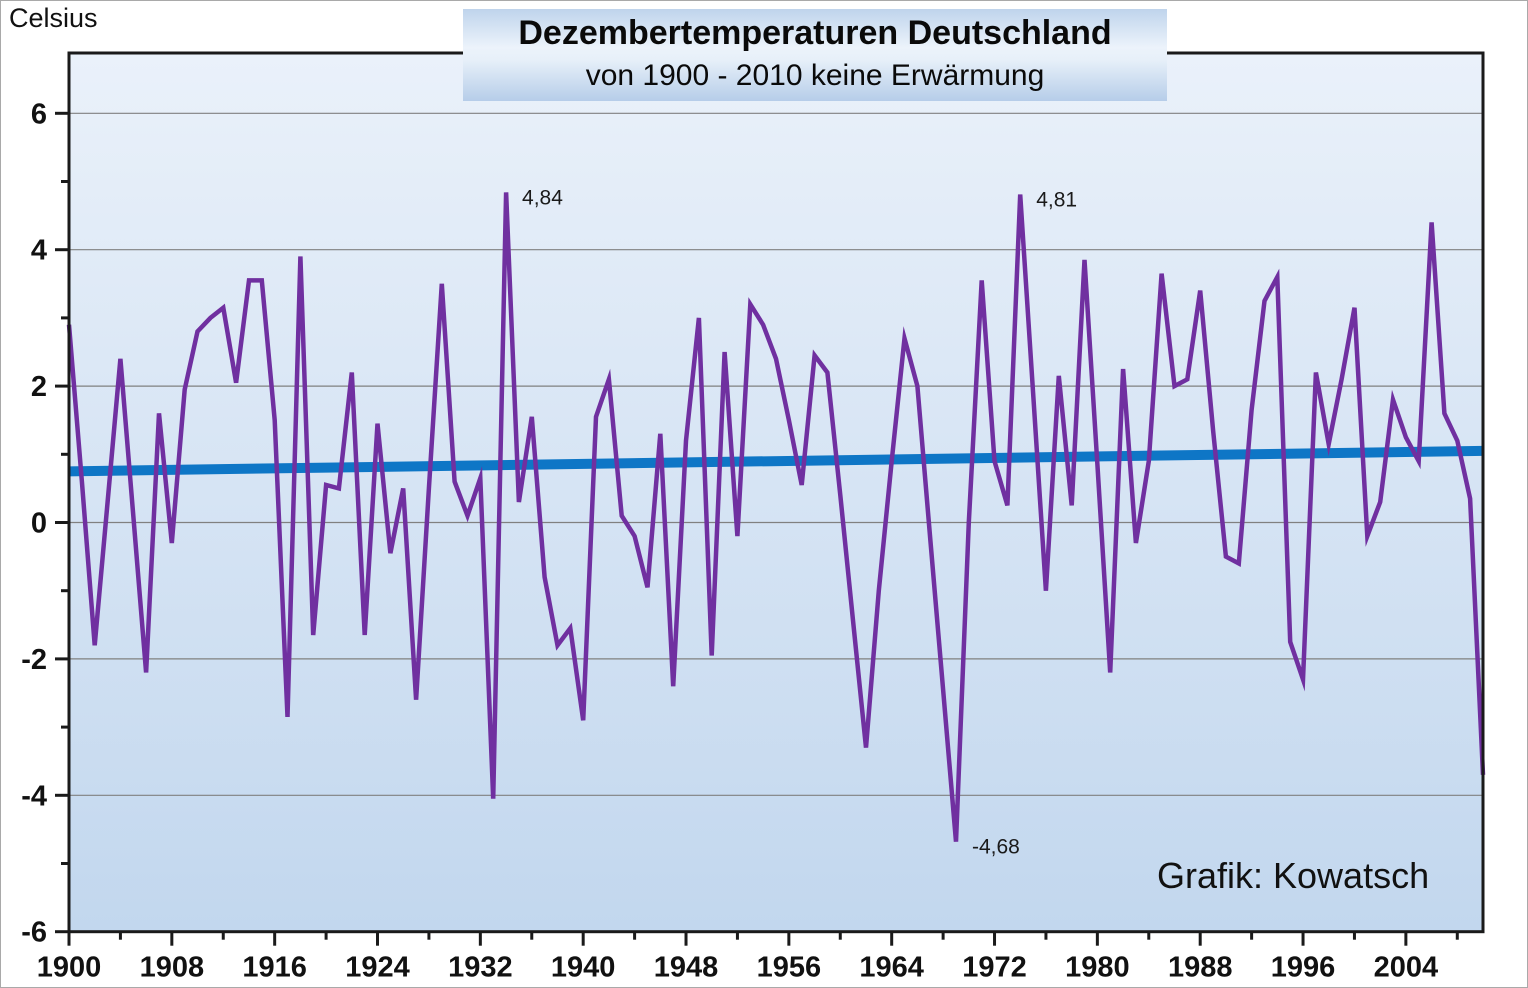 The image size is (1528, 988). Describe the element at coordinates (377, 968) in the screenshot. I see `x-axis-tick-label: 1924` at that location.